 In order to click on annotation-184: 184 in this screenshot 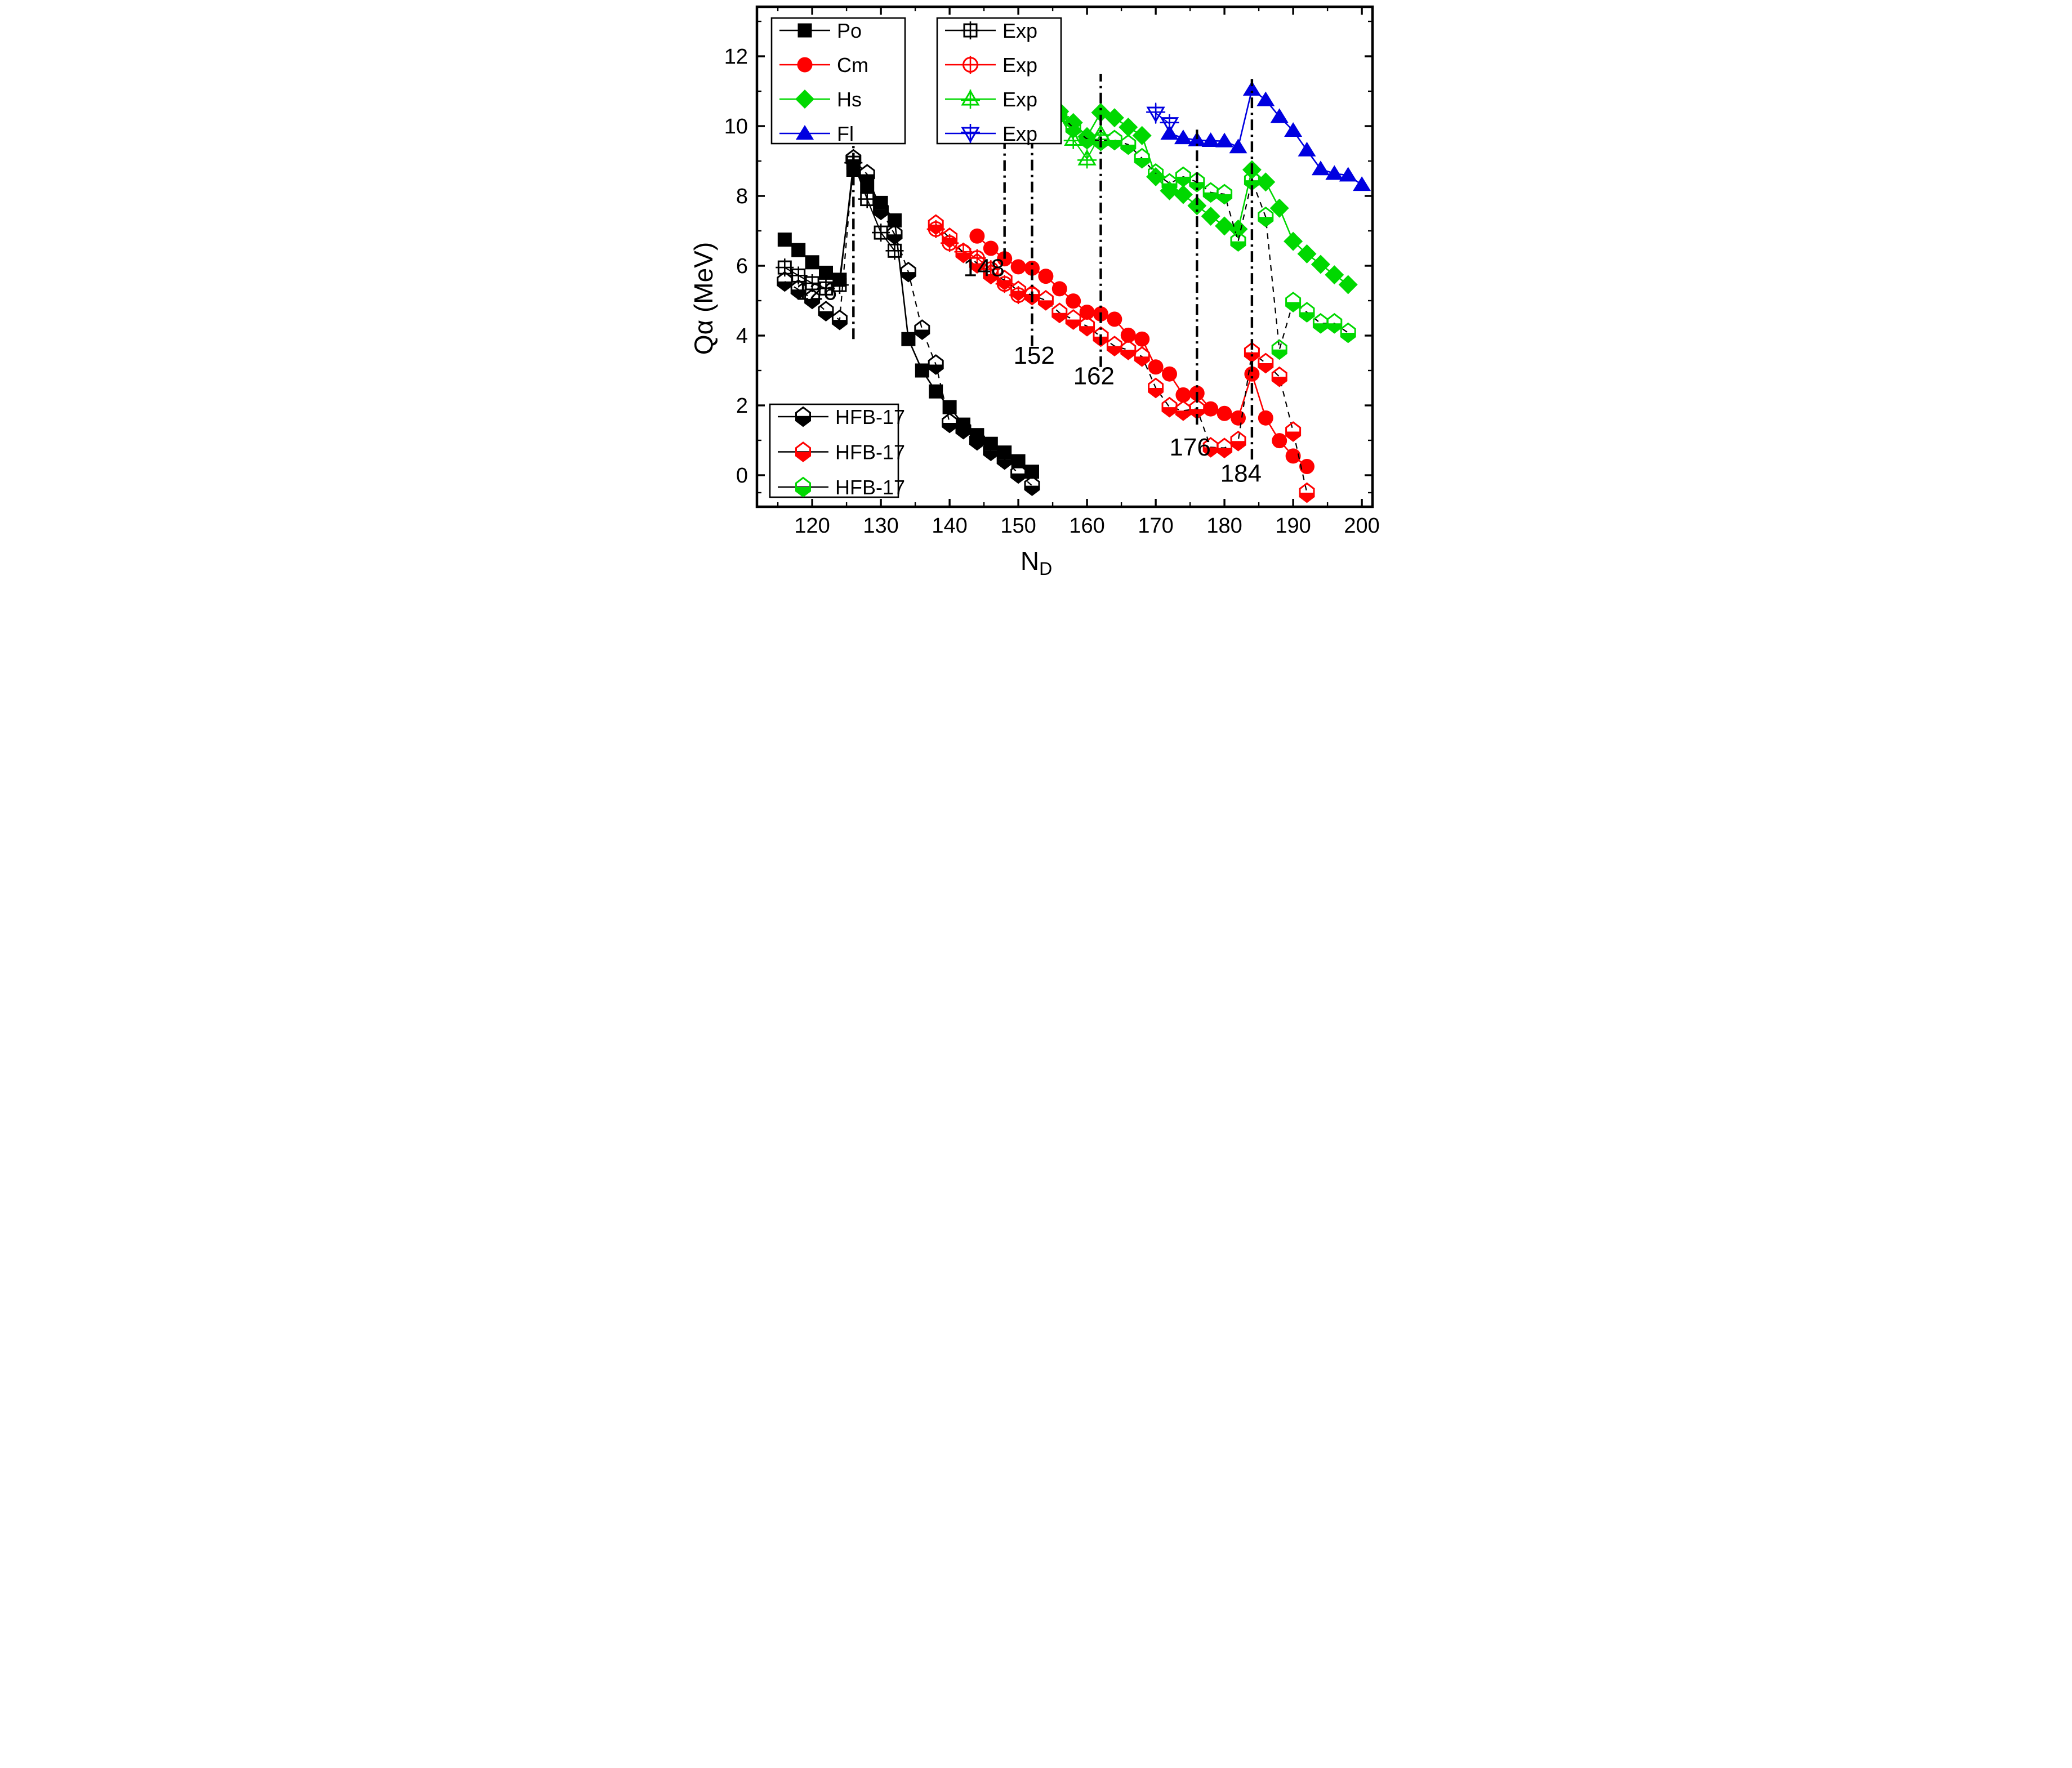, I will do `click(1240, 474)`.